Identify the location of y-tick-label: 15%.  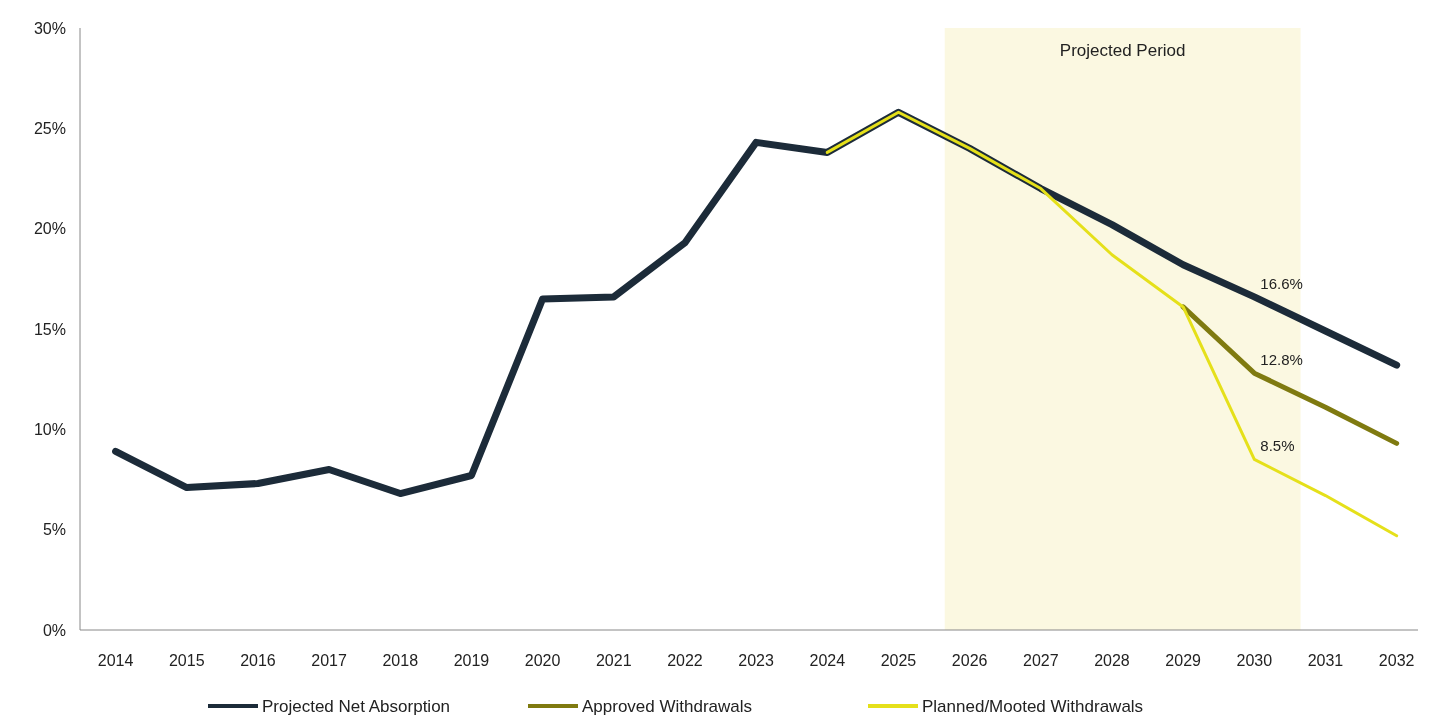
(49, 329).